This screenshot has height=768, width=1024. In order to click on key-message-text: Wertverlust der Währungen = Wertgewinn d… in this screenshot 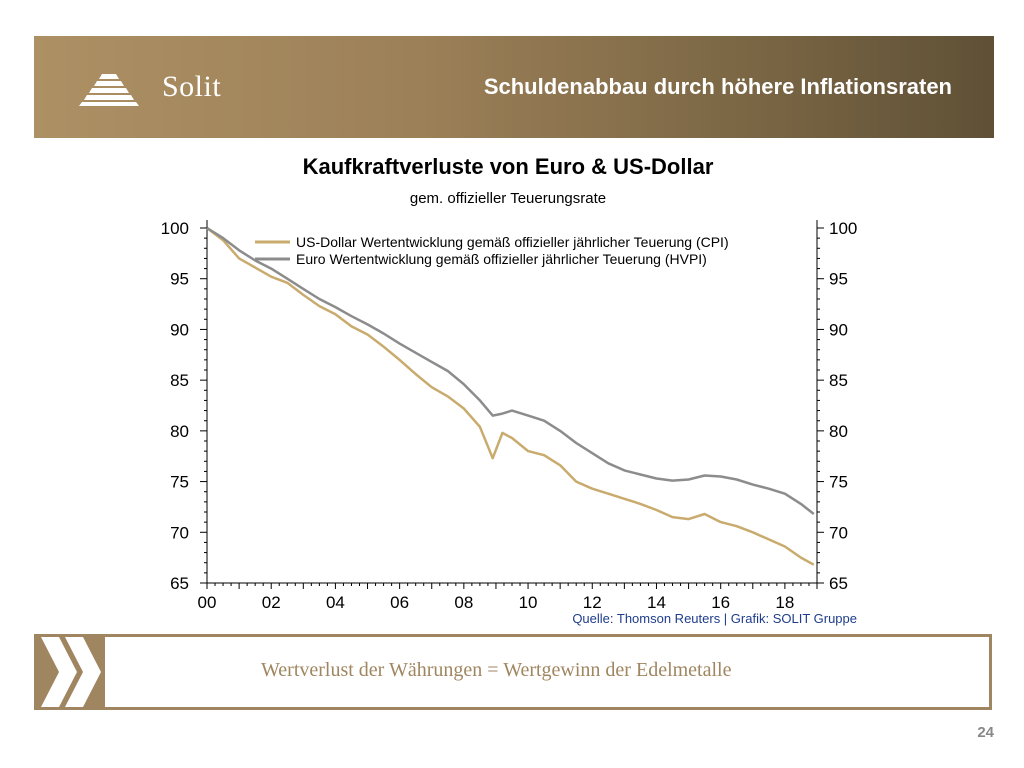, I will do `click(496, 670)`.